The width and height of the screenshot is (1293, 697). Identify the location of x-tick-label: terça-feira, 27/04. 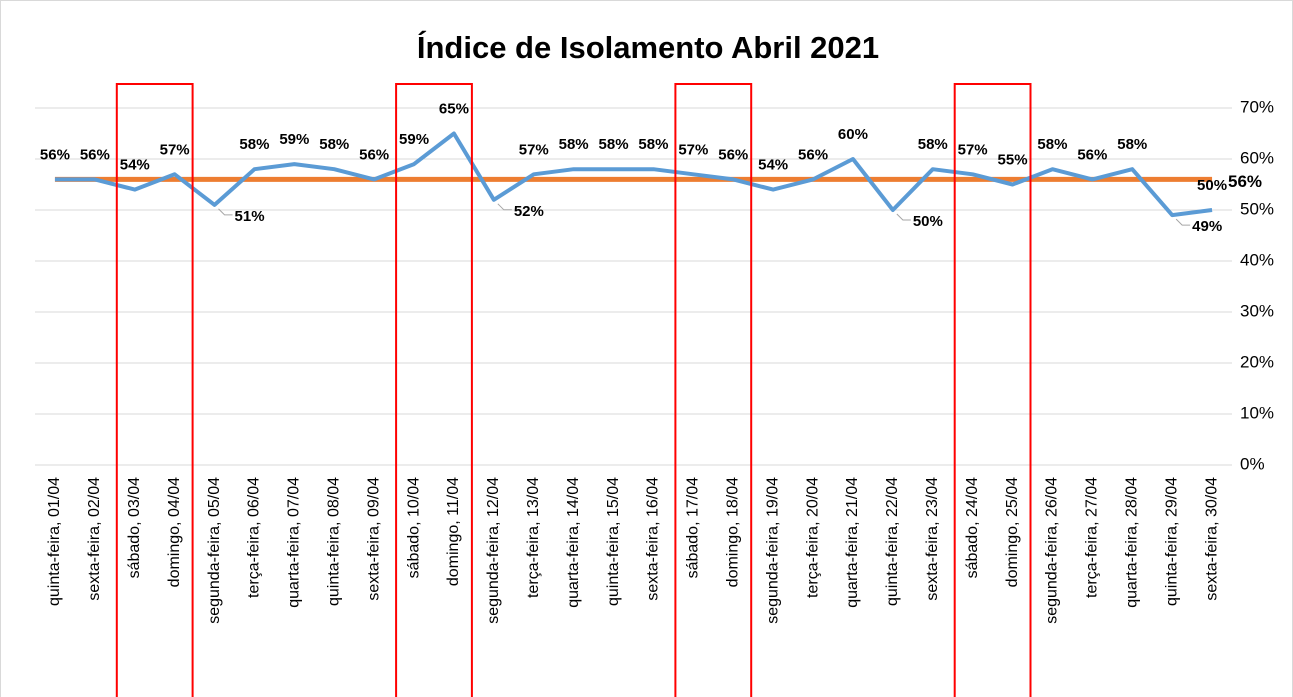
(1092, 537).